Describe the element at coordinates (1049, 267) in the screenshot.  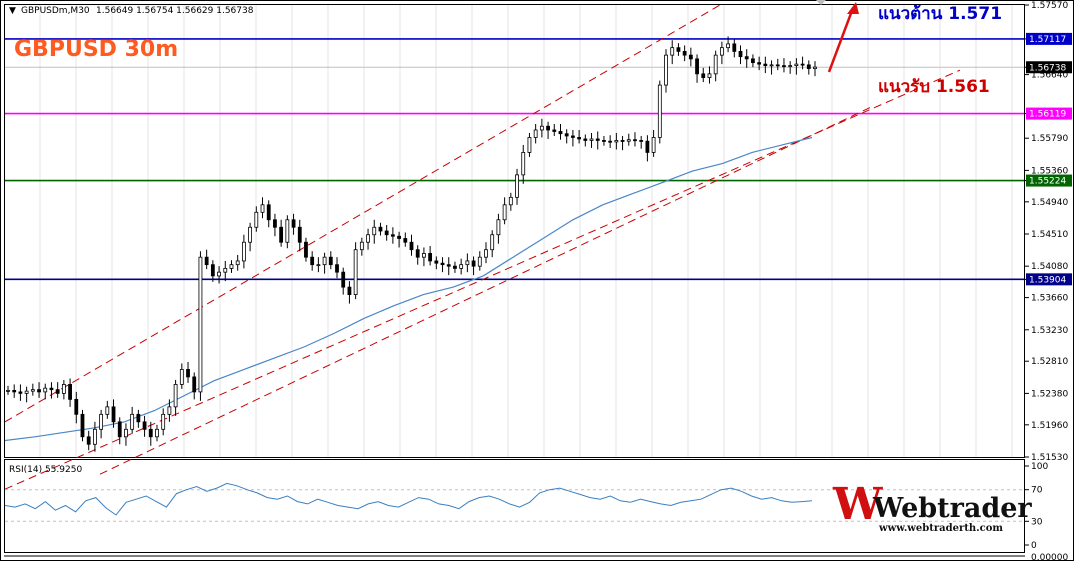
I see `price-tick-label: 1.54080` at that location.